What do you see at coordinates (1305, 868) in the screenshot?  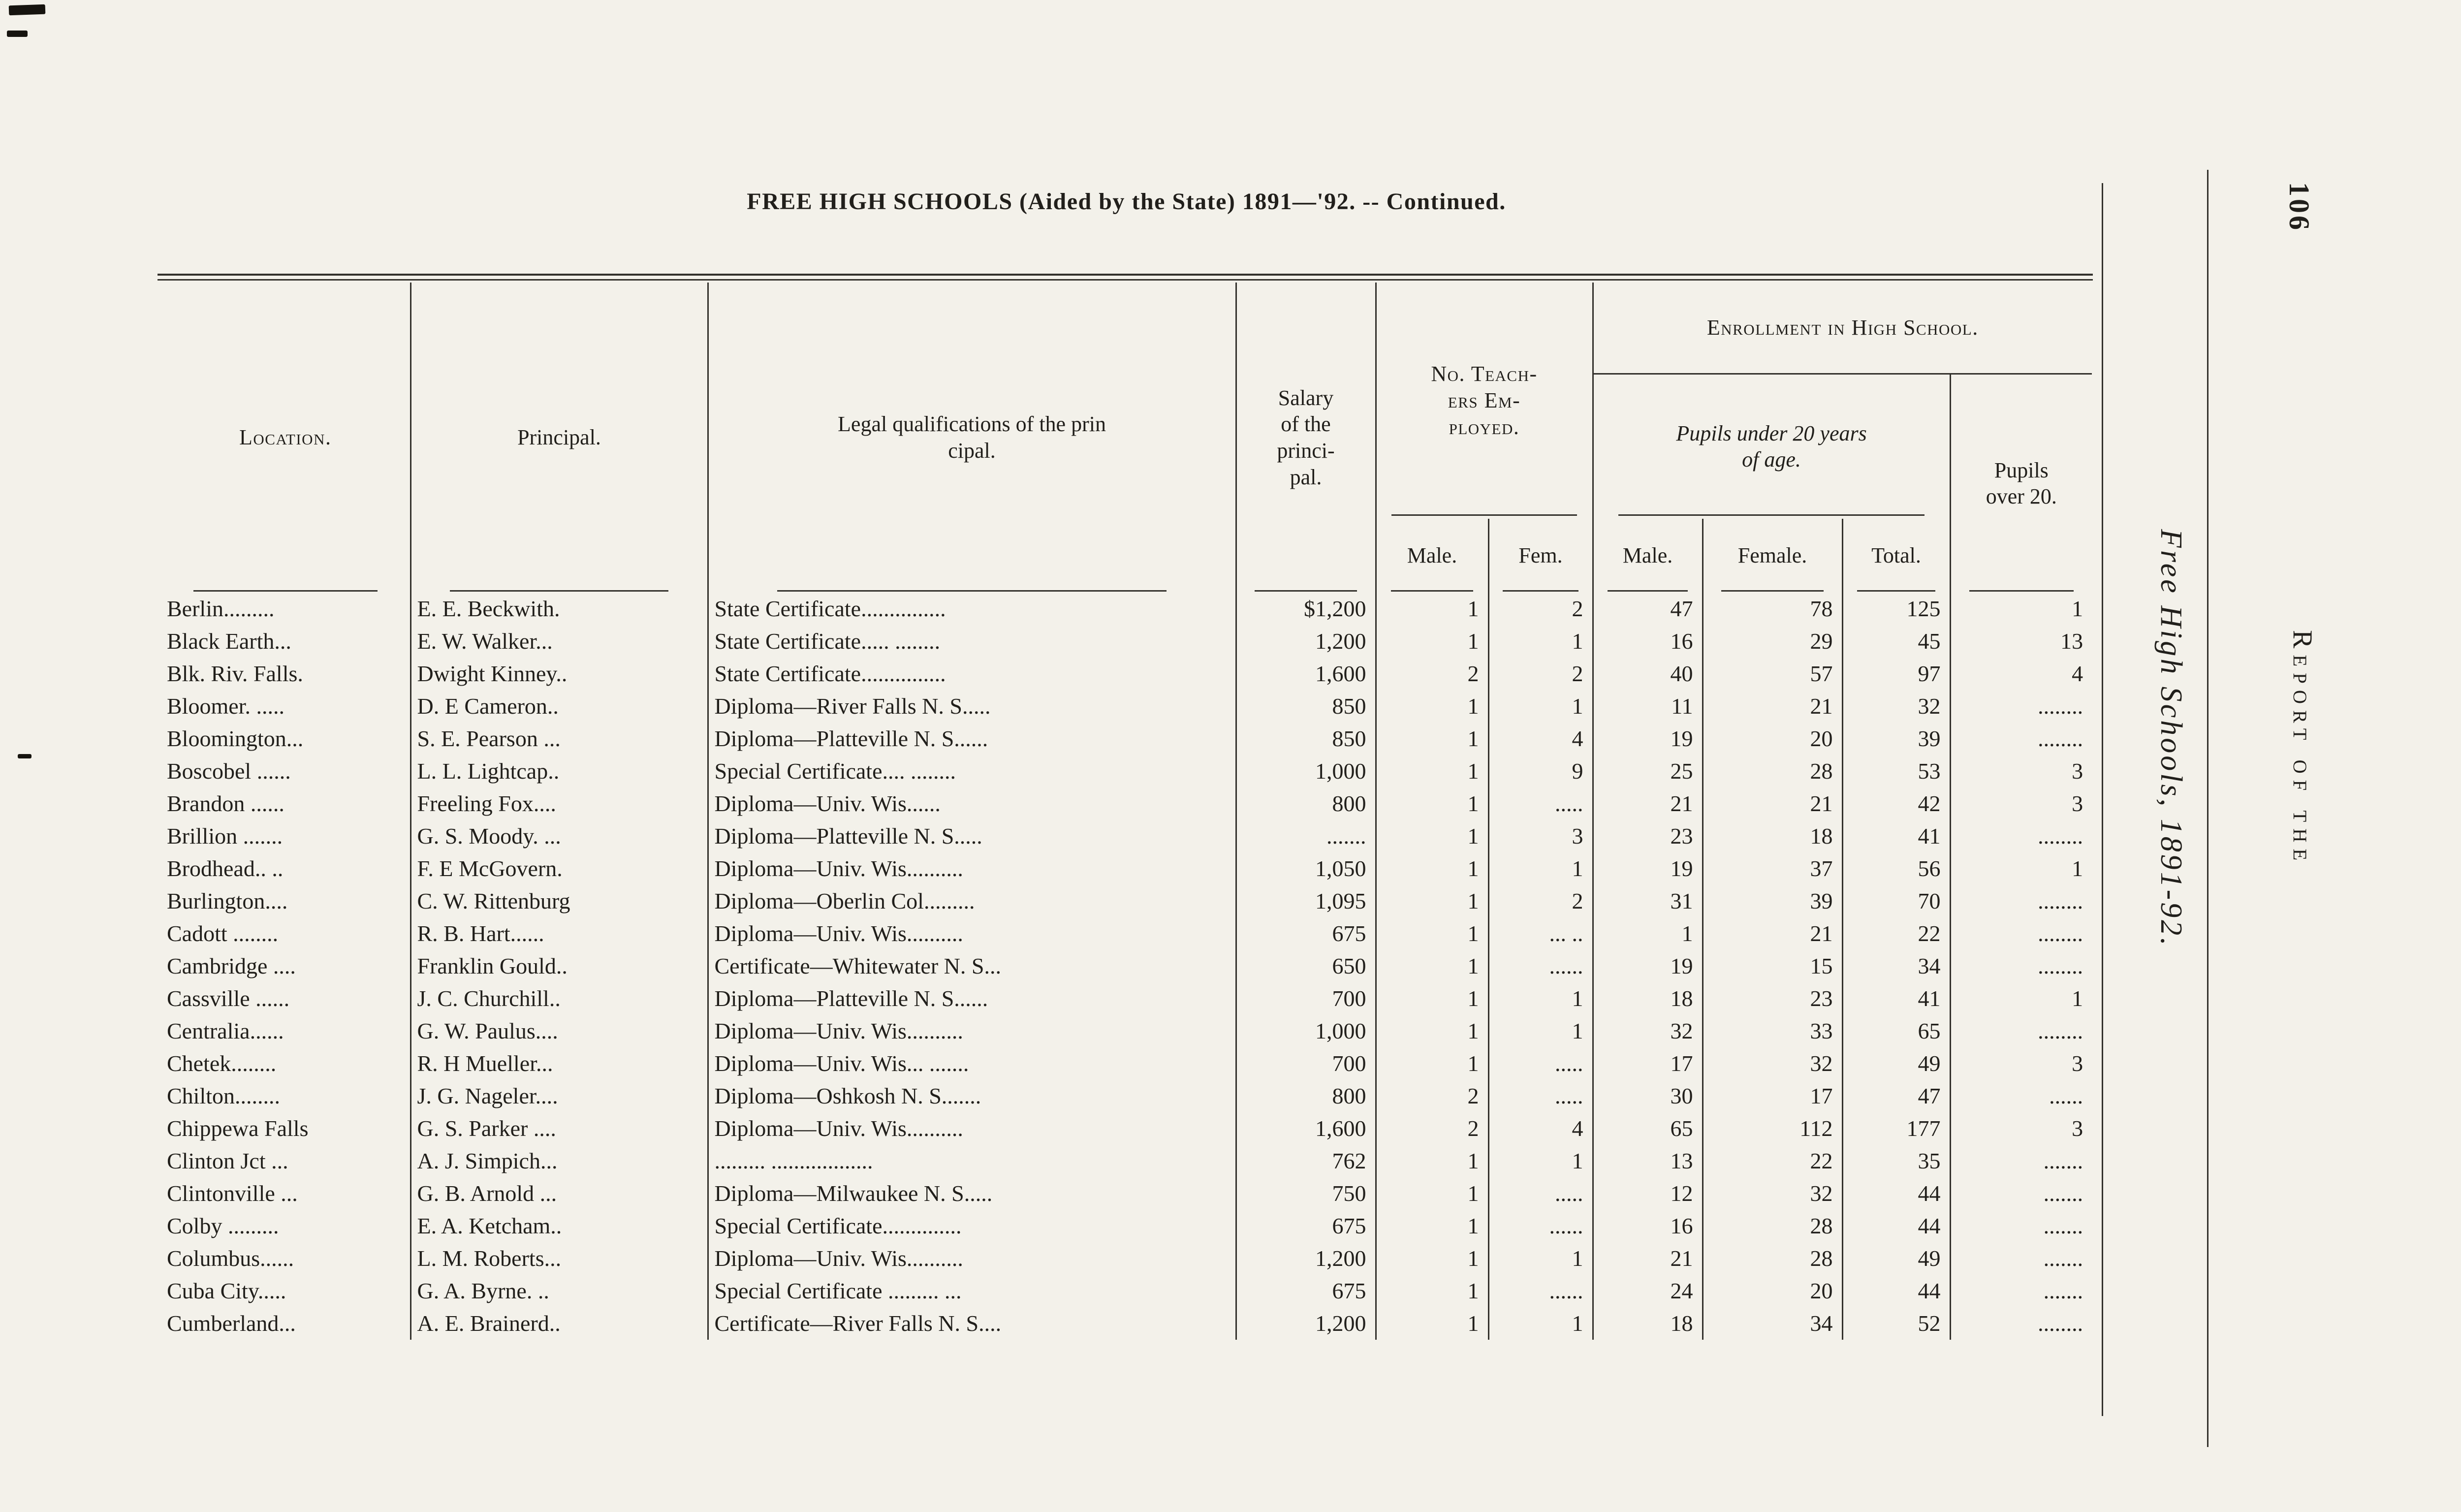 I see `salary-cell: 1,050` at bounding box center [1305, 868].